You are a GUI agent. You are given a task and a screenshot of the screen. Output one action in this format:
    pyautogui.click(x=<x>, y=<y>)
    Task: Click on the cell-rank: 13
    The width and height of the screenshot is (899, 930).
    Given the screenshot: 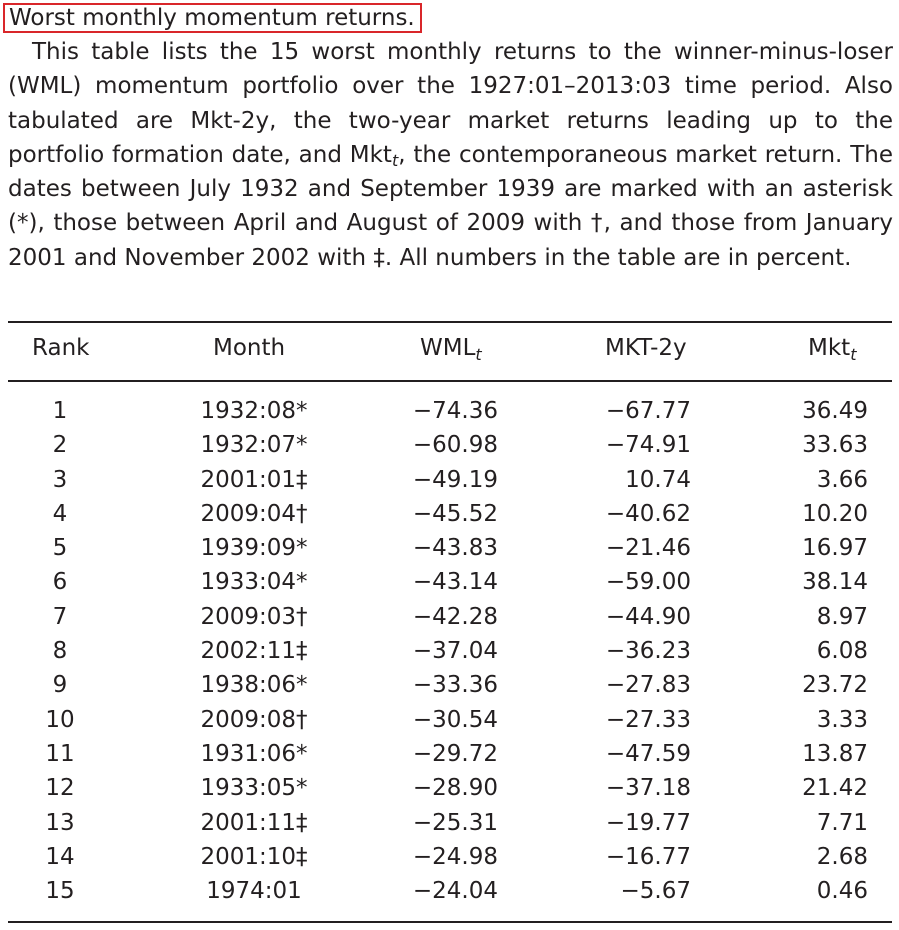 What is the action you would take?
    pyautogui.click(x=60, y=822)
    